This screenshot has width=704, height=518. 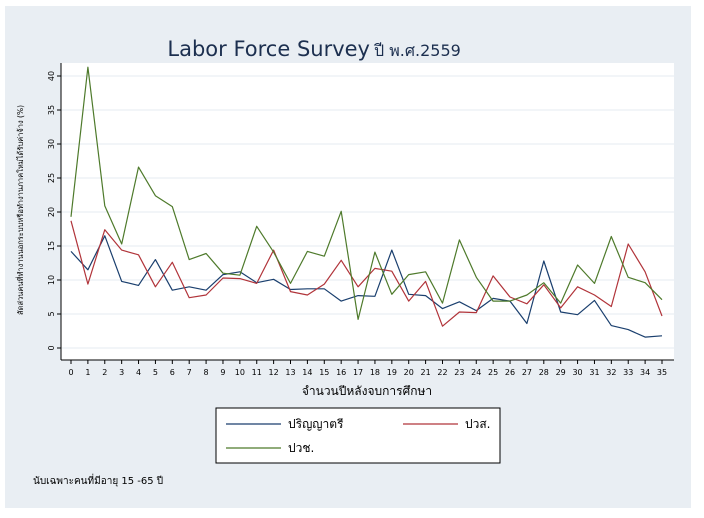 What do you see at coordinates (442, 372) in the screenshot?
I see `x-tick-label-22: 22` at bounding box center [442, 372].